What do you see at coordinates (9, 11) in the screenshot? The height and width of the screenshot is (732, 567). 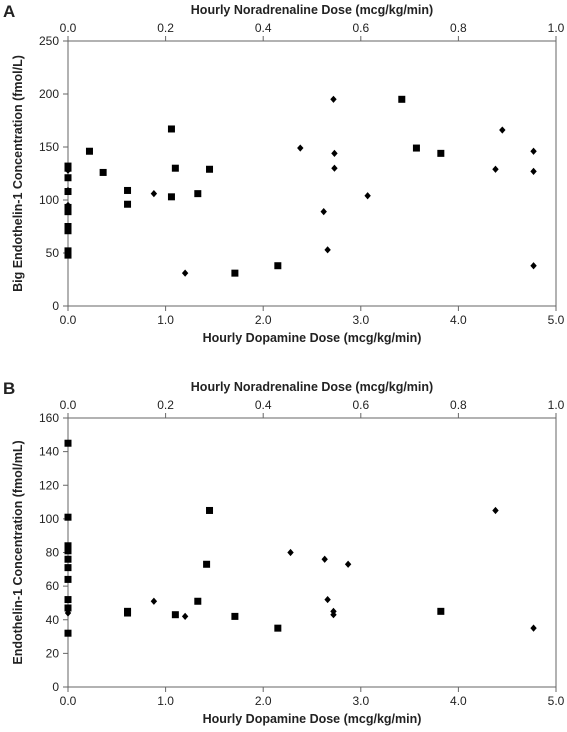 I see `panel-letter: A` at bounding box center [9, 11].